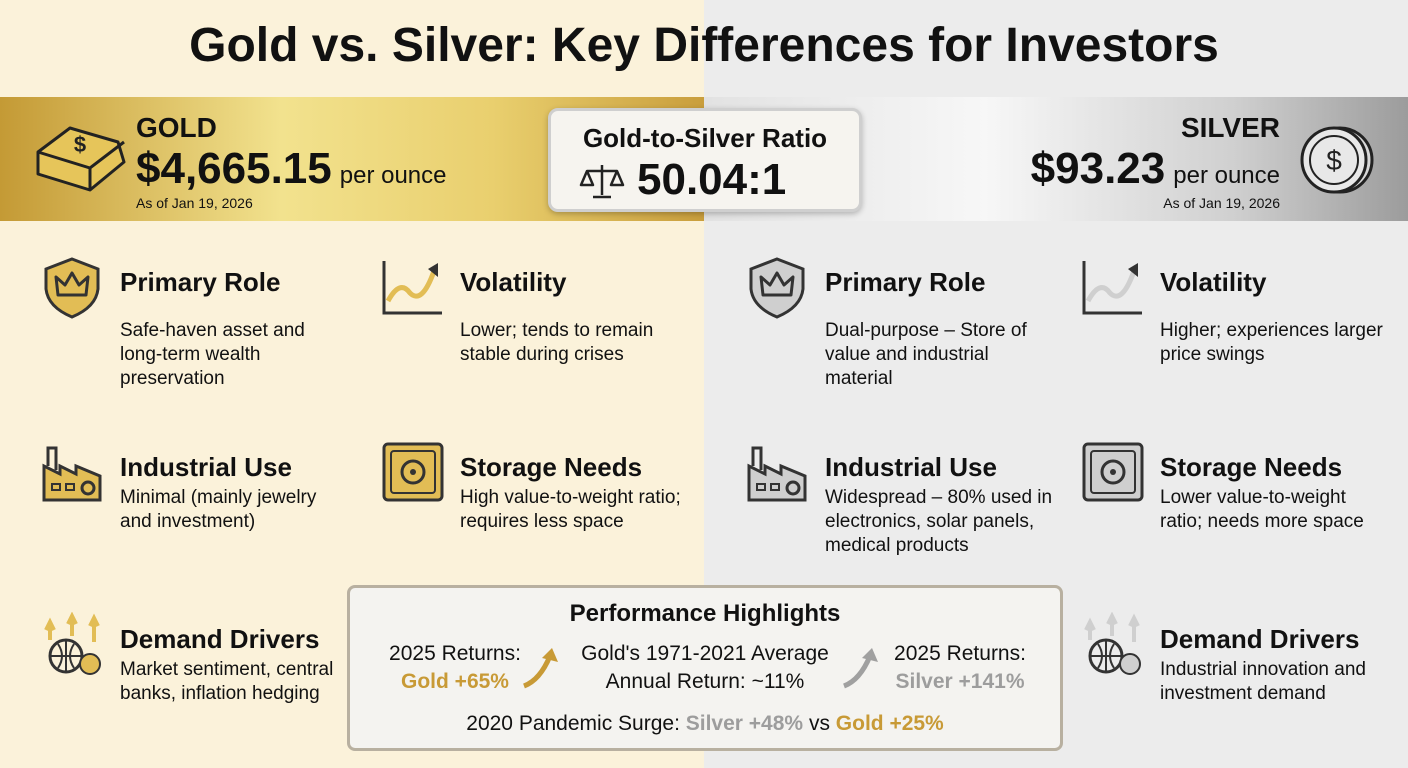  What do you see at coordinates (1271, 342) in the screenshot?
I see `card-text: Higher; experiences larger price swings` at bounding box center [1271, 342].